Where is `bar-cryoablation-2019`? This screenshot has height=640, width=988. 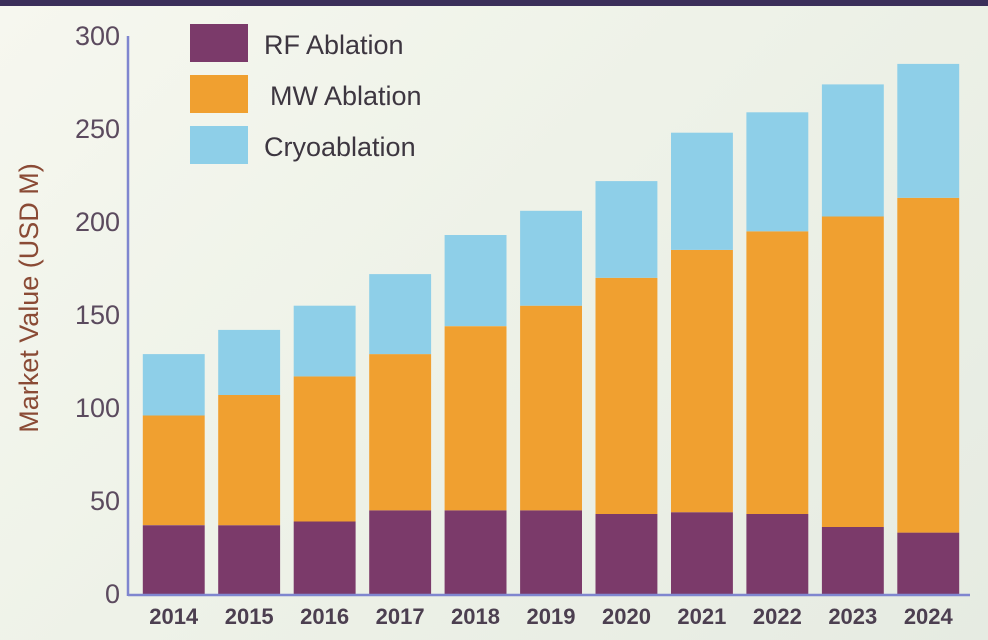 bar-cryoablation-2019 is located at coordinates (551, 258).